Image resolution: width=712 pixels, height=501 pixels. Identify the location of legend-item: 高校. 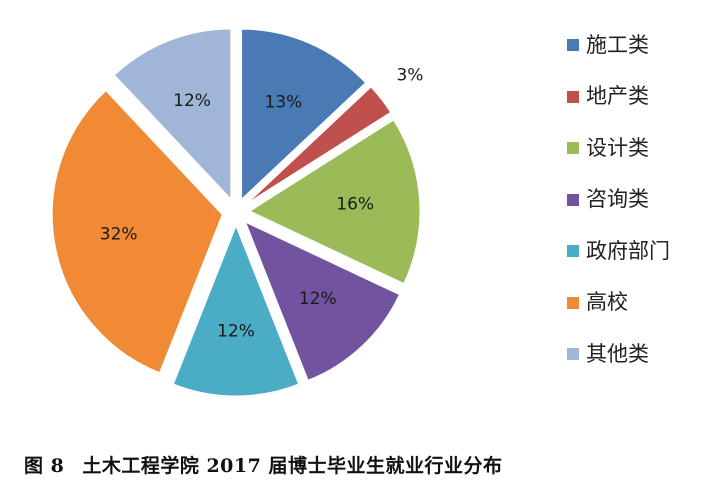
(637, 303).